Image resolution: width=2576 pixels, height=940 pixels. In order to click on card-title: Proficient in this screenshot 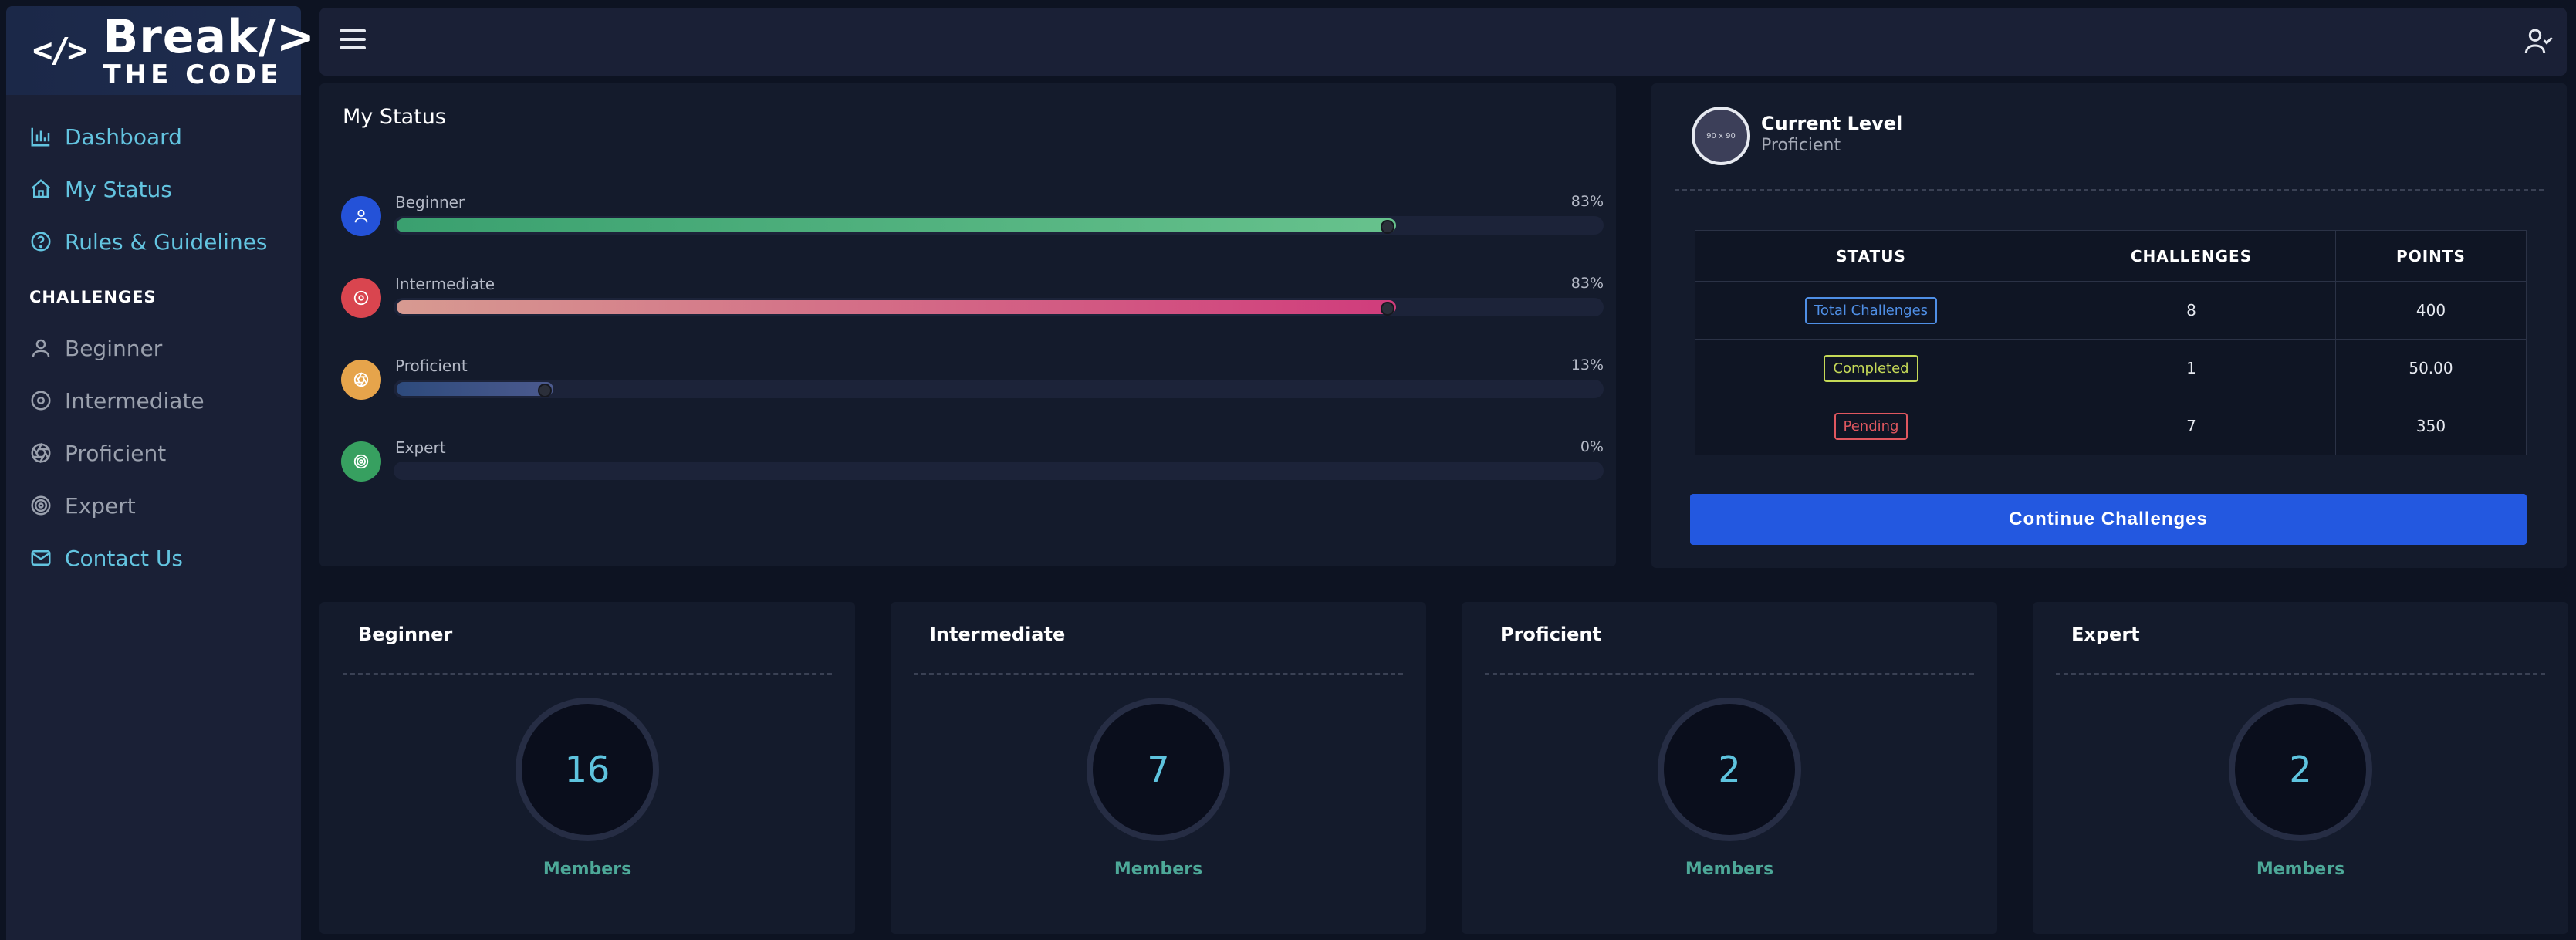, I will do `click(1550, 634)`.